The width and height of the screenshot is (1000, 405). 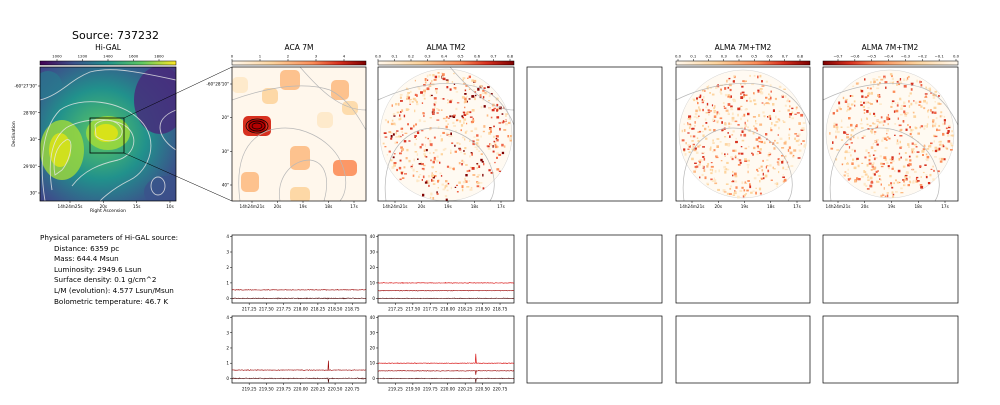 What do you see at coordinates (217, 84) in the screenshot?
I see `y-tick-label: -60°28'10"` at bounding box center [217, 84].